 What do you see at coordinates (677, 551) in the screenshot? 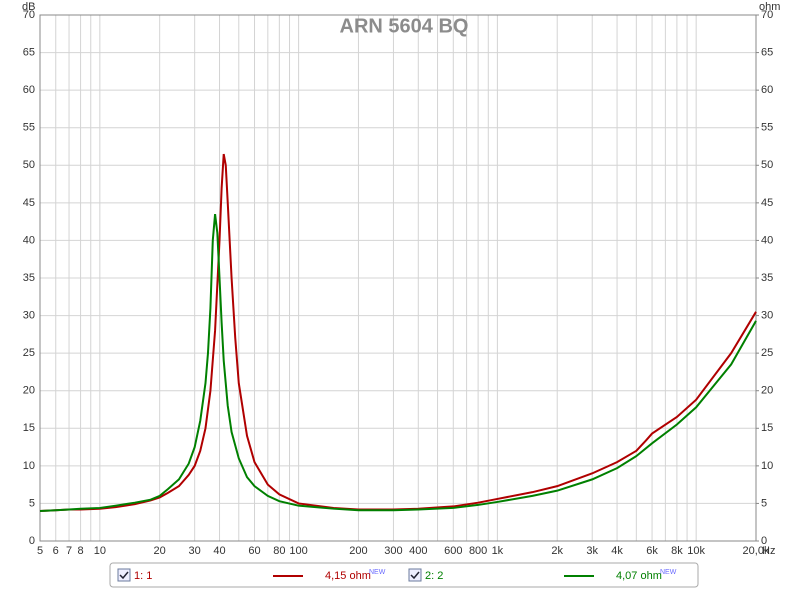
I see `x-tick-label: 8k` at bounding box center [677, 551].